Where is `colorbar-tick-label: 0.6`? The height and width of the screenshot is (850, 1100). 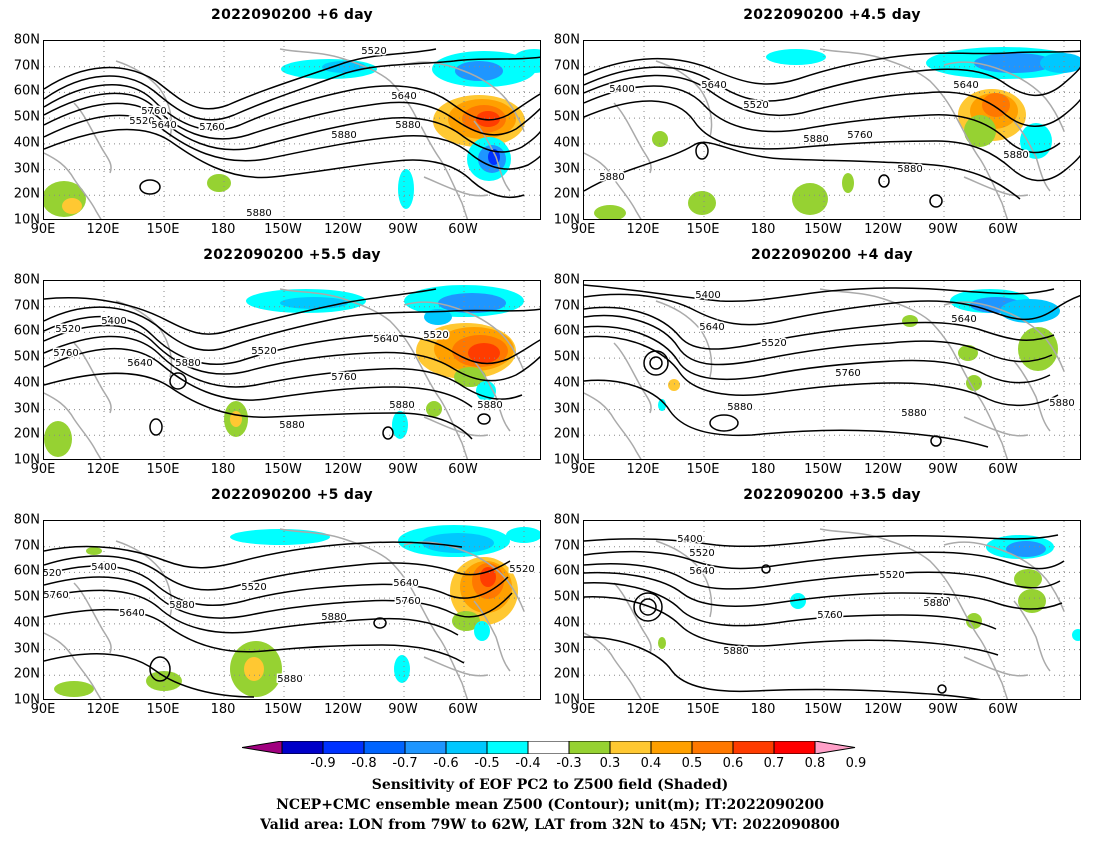 colorbar-tick-label: 0.6 is located at coordinates (733, 763).